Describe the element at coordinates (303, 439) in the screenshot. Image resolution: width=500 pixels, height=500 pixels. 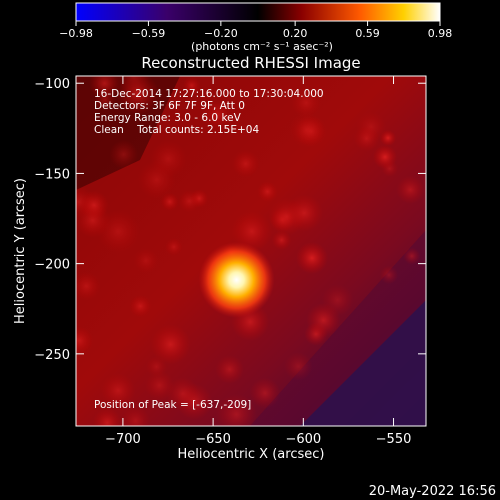
I see `x-tick-label: −600` at that location.